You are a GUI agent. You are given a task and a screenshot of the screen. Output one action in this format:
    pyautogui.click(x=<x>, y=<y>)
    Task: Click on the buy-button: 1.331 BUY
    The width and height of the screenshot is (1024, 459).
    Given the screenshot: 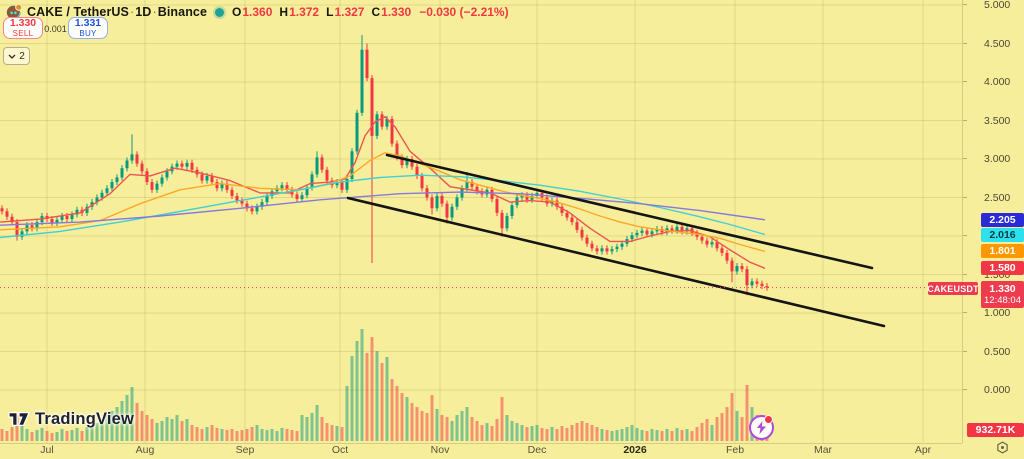 What is the action you would take?
    pyautogui.click(x=88, y=28)
    